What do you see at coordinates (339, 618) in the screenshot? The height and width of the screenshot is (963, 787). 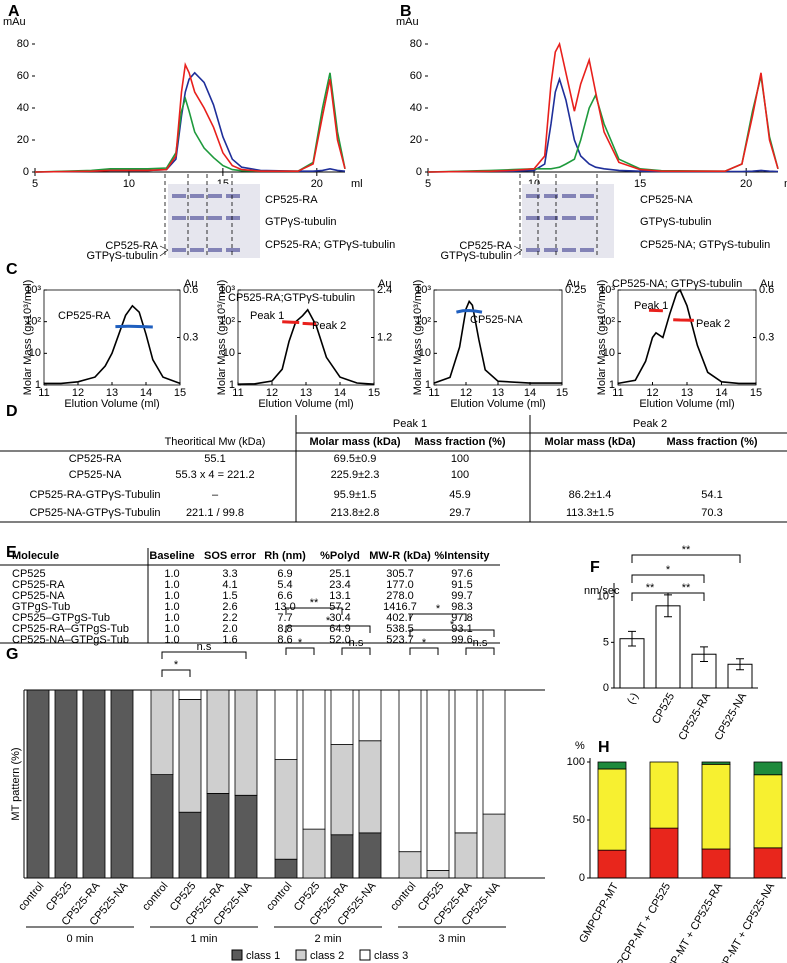 I see `table-cell: 30.4` at bounding box center [339, 618].